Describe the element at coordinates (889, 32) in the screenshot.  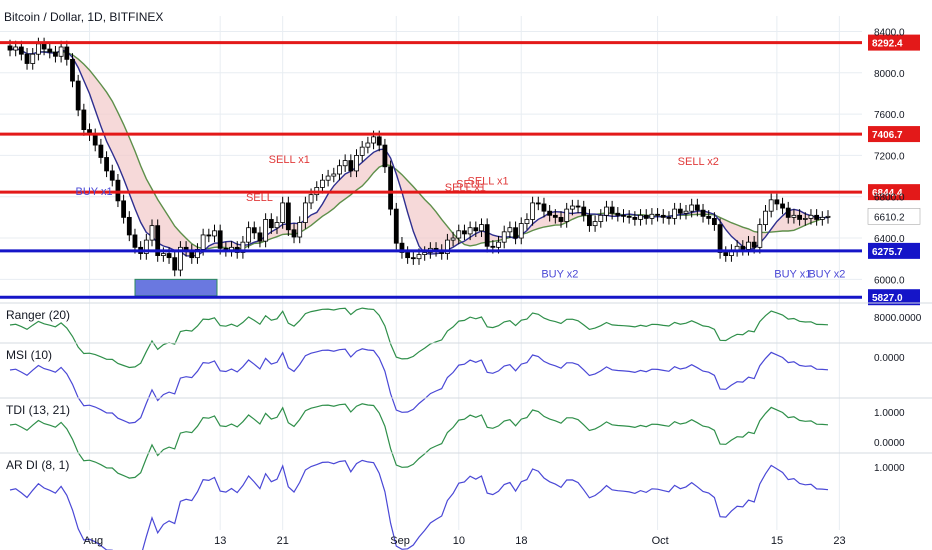
I see `price-tick-label: 8400.0` at that location.